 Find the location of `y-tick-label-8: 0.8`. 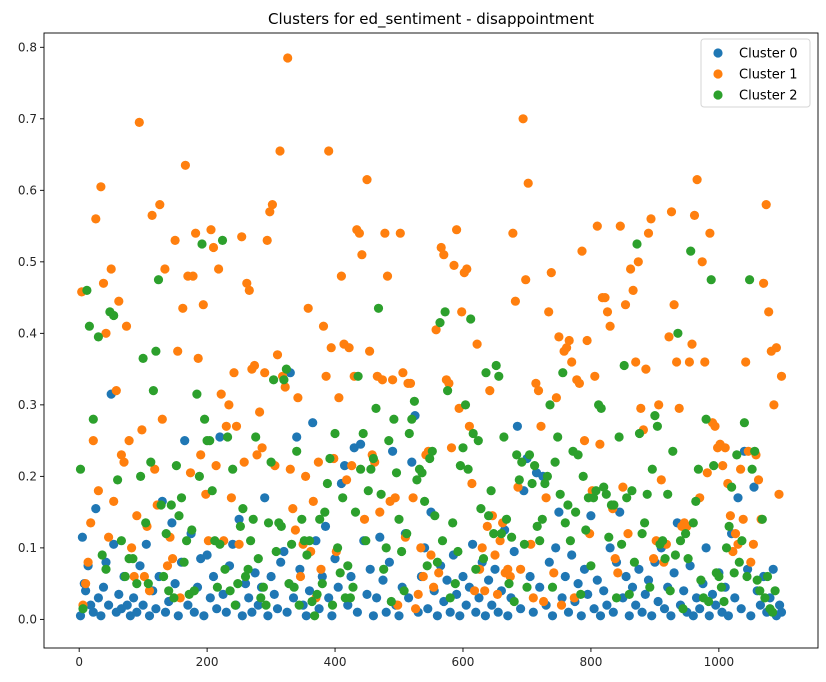

y-tick-label-8: 0.8 is located at coordinates (27, 47).